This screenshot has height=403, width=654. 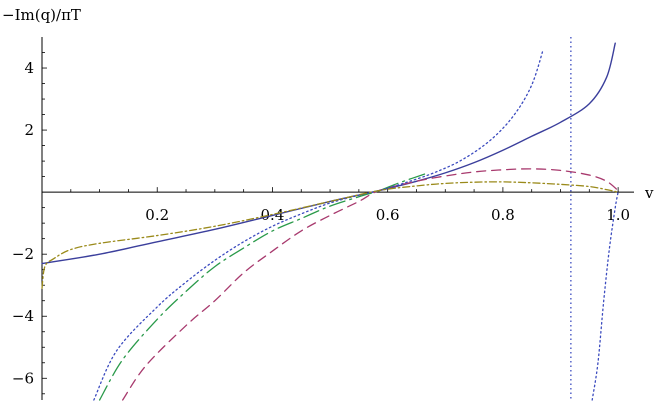 What do you see at coordinates (388, 215) in the screenshot?
I see `x-tick-label: 0.6` at bounding box center [388, 215].